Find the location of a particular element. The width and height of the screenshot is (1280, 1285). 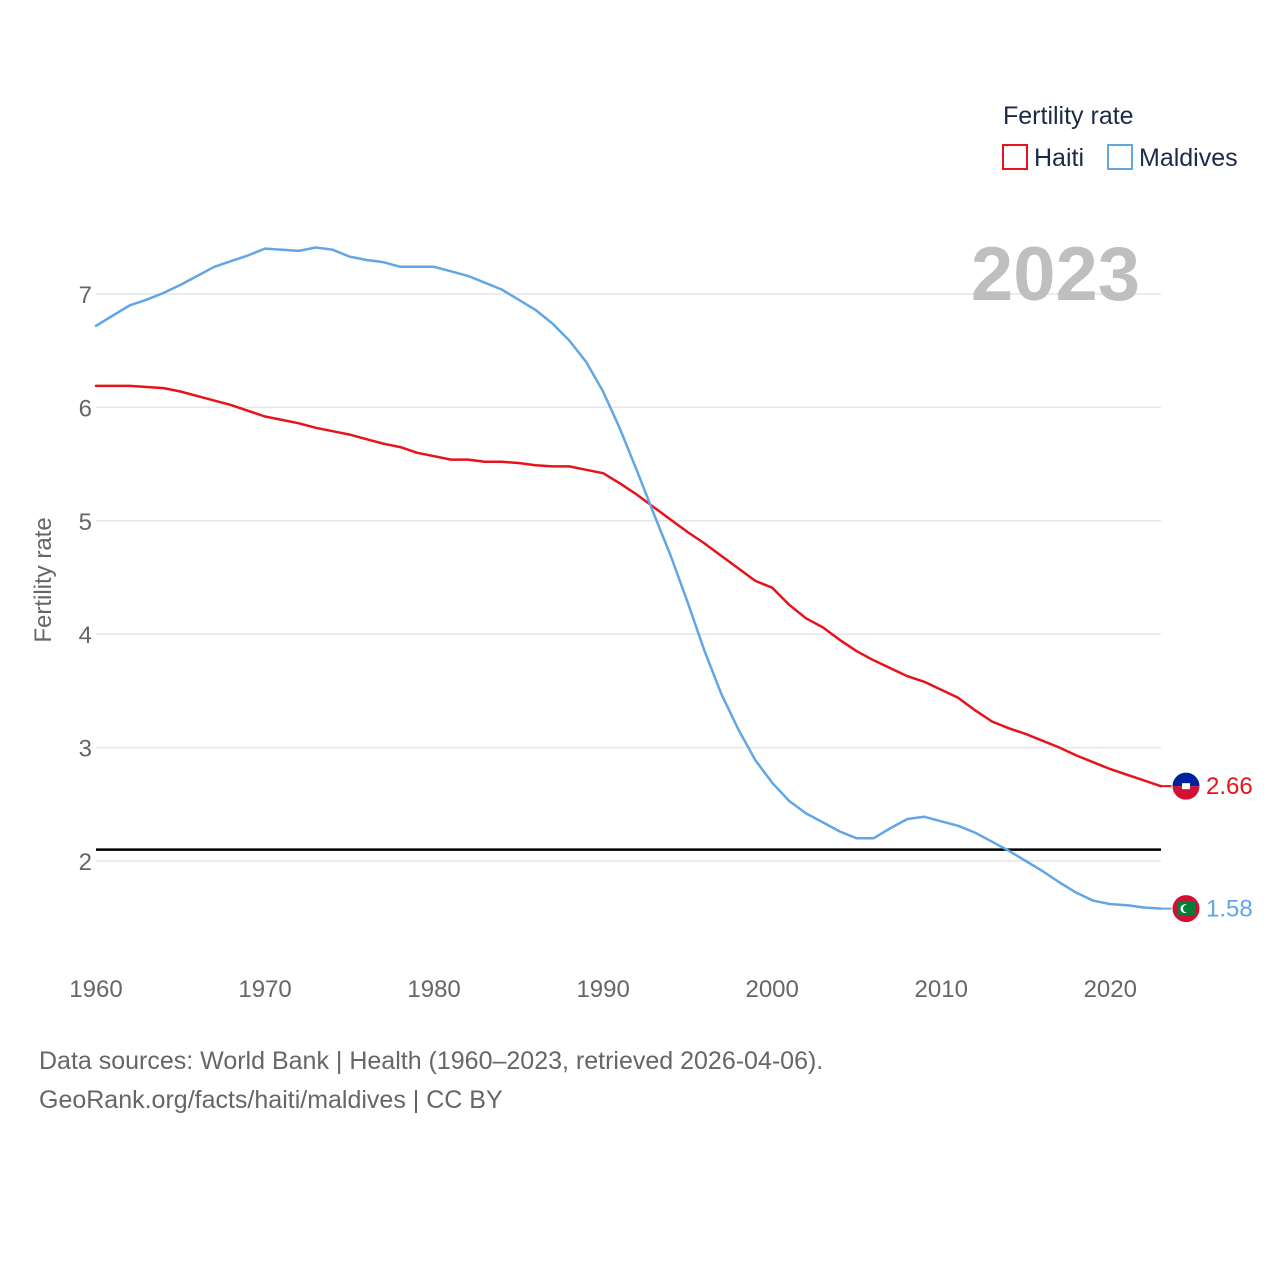

y-tick-label: 7 is located at coordinates (85, 295).